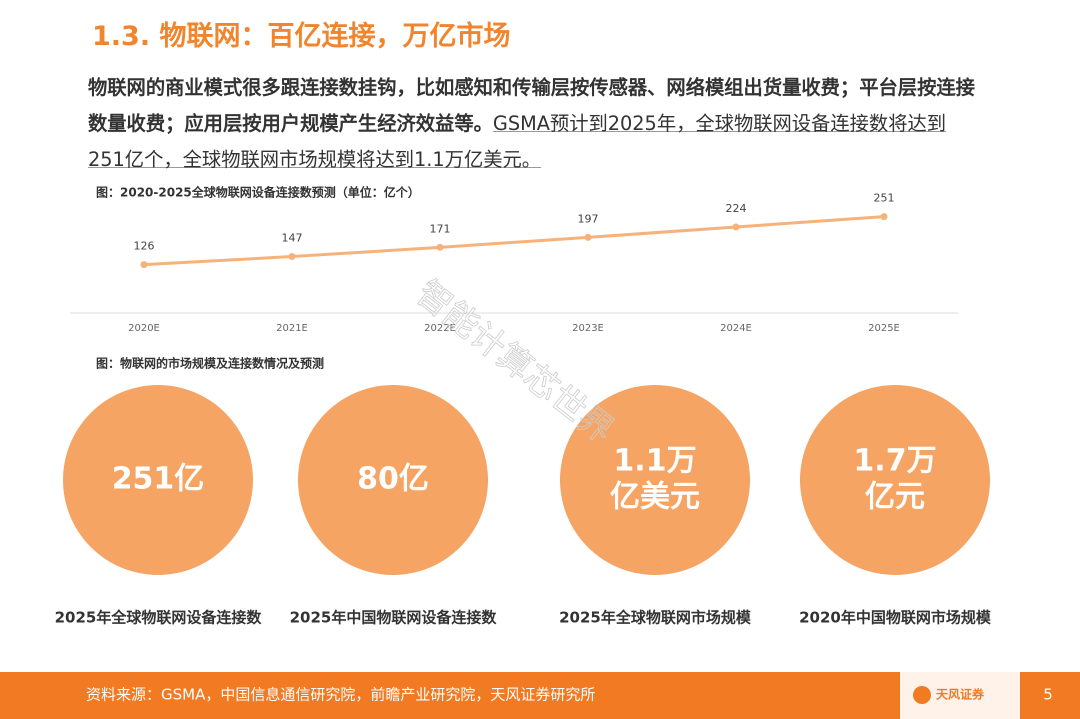 The width and height of the screenshot is (1080, 719). Describe the element at coordinates (210, 363) in the screenshot. I see `caption: 图：物联网的市场规模及连接数情况及预测` at that location.